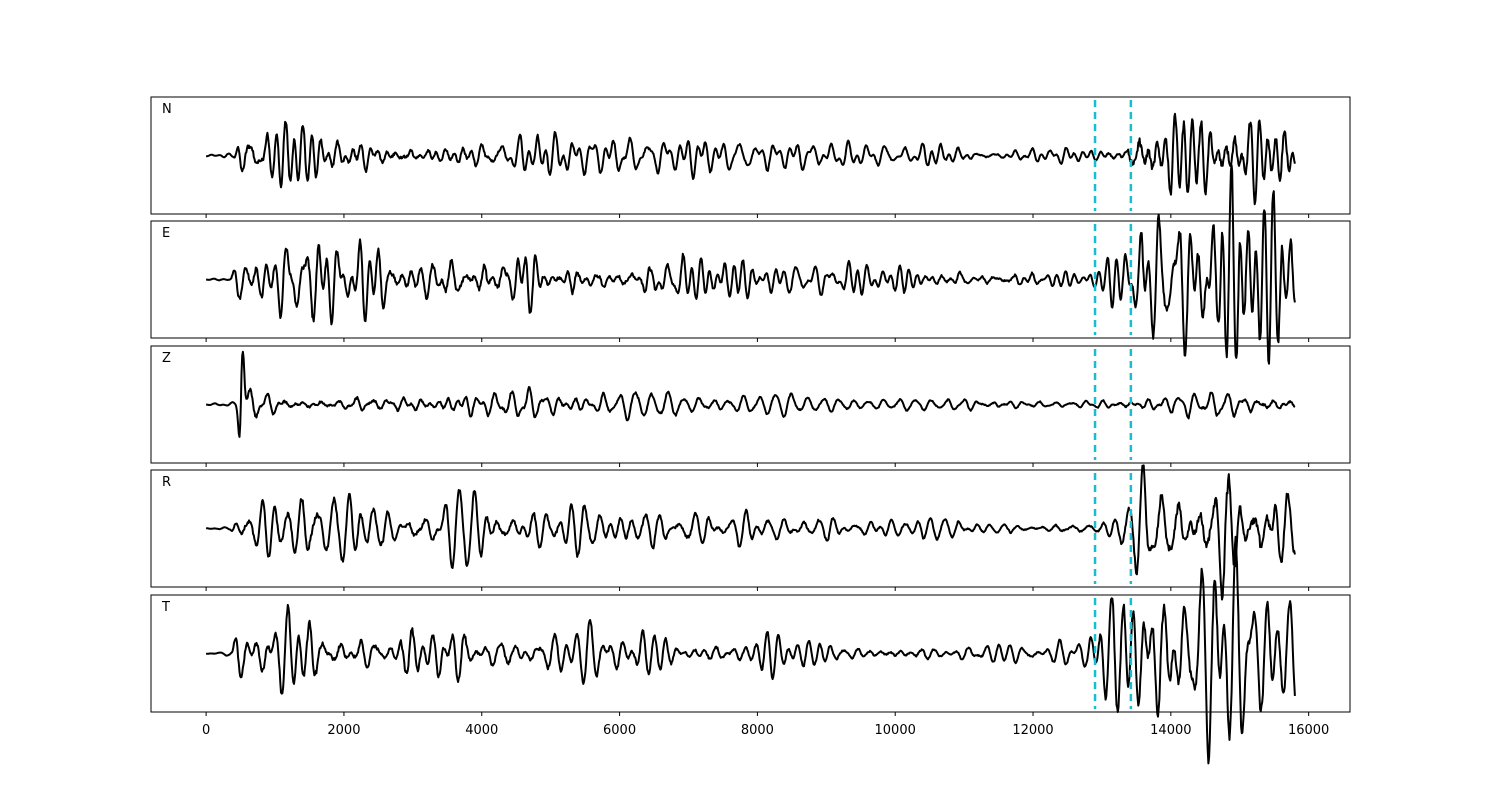 This screenshot has height=800, width=1500. I want to click on x-tick-label: 0, so click(206, 730).